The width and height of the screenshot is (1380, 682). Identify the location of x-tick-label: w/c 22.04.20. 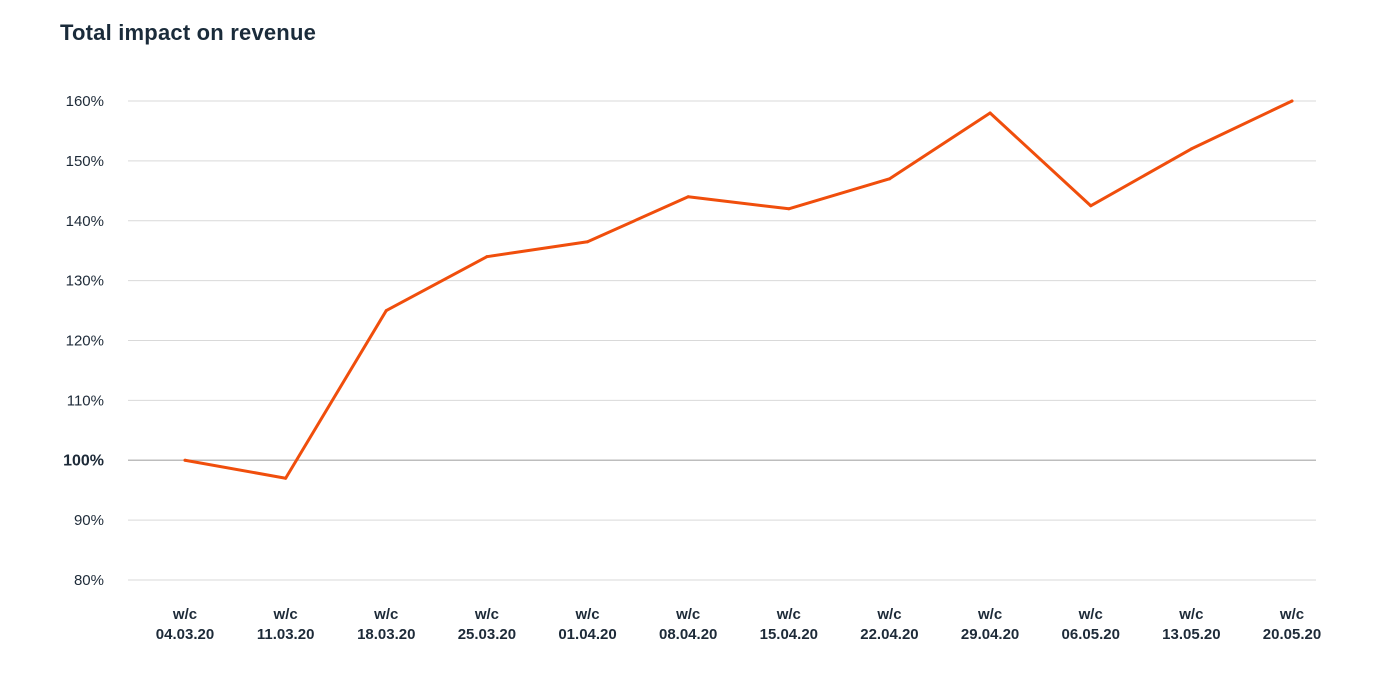
(889, 624).